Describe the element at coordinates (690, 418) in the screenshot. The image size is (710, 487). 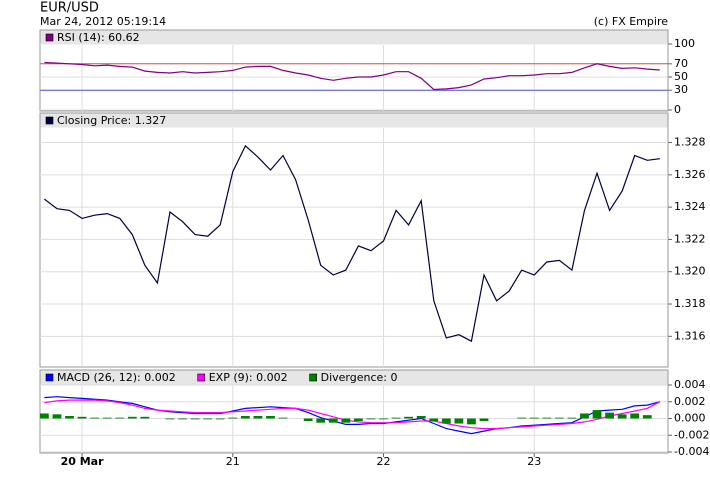
I see `y-tick-label: 0.000` at that location.